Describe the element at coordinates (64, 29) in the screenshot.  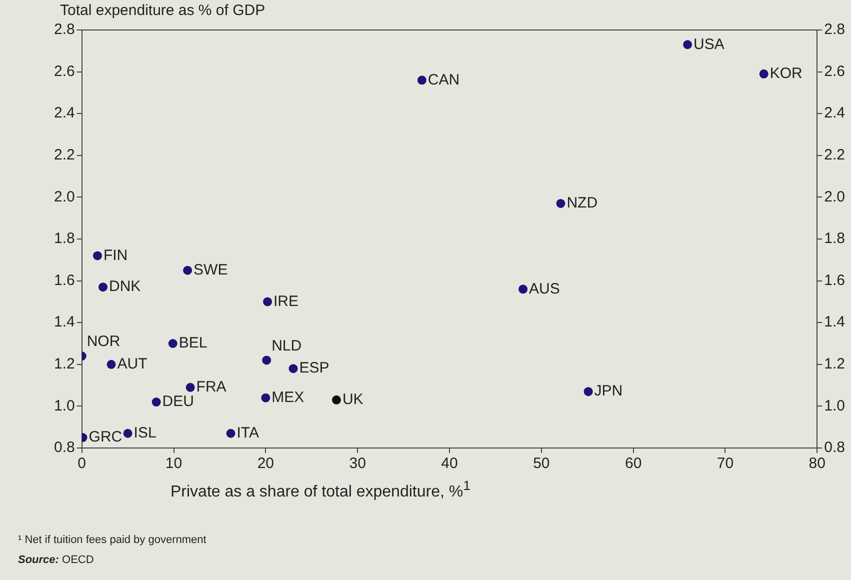
I see `y-tick-label: 2.8` at that location.